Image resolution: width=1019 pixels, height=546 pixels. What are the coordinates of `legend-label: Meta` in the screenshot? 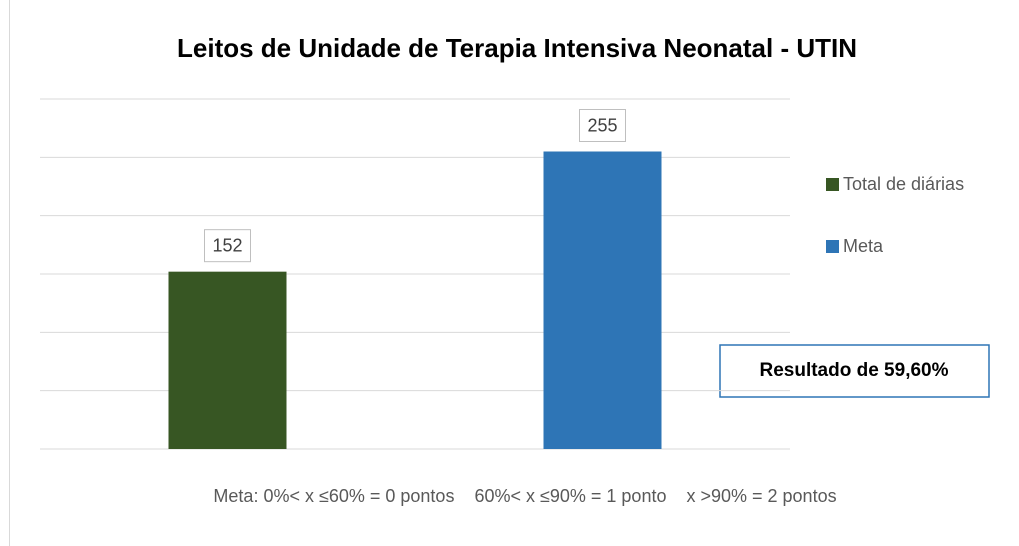 It's located at (863, 246).